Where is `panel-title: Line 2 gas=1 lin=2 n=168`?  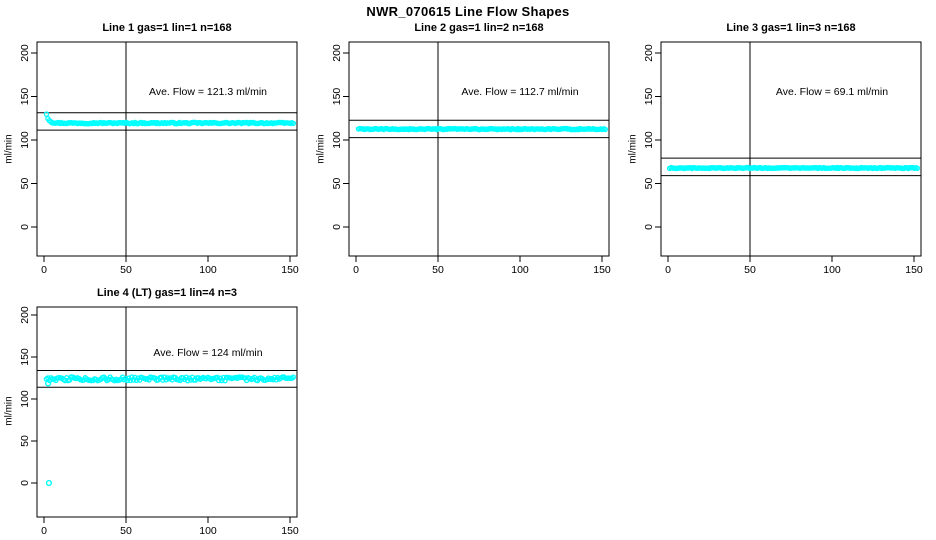 panel-title: Line 2 gas=1 lin=2 n=168 is located at coordinates (479, 28).